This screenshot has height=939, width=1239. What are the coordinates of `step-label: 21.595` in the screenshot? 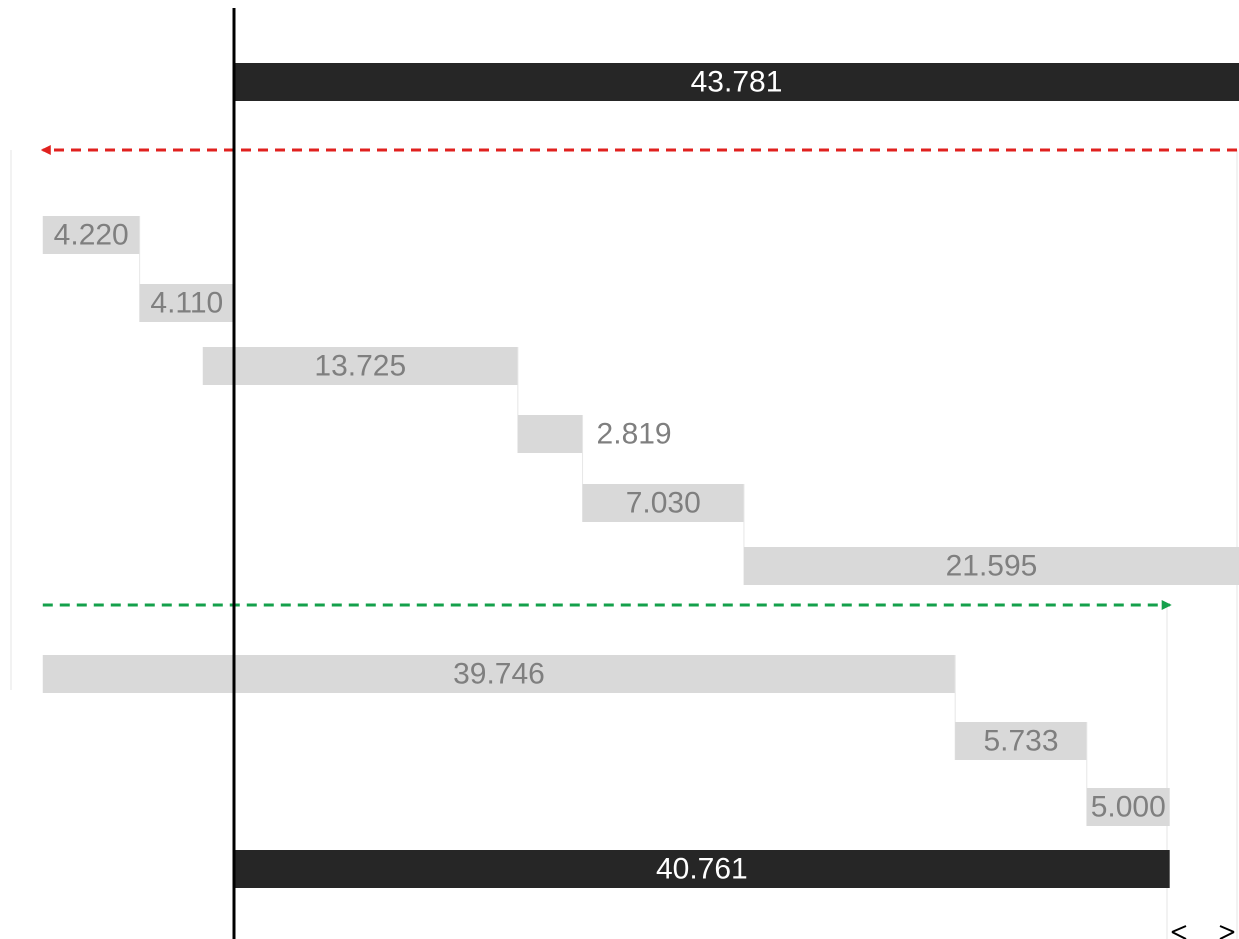 It's located at (992, 566).